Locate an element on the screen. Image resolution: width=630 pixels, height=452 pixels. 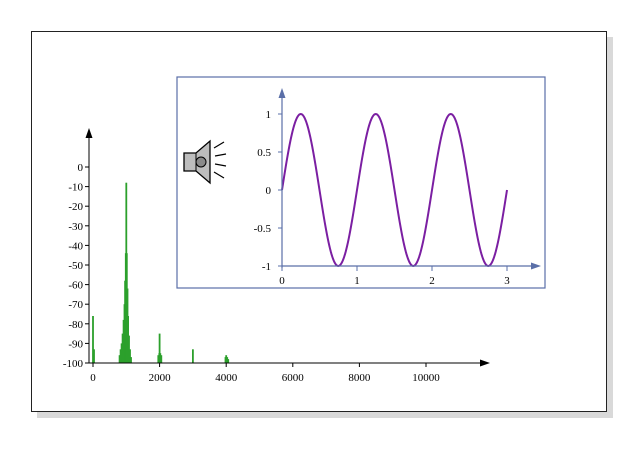
sine-y-ticks: 1 0.5 0 -0.5 -1 is located at coordinates (268, 191).